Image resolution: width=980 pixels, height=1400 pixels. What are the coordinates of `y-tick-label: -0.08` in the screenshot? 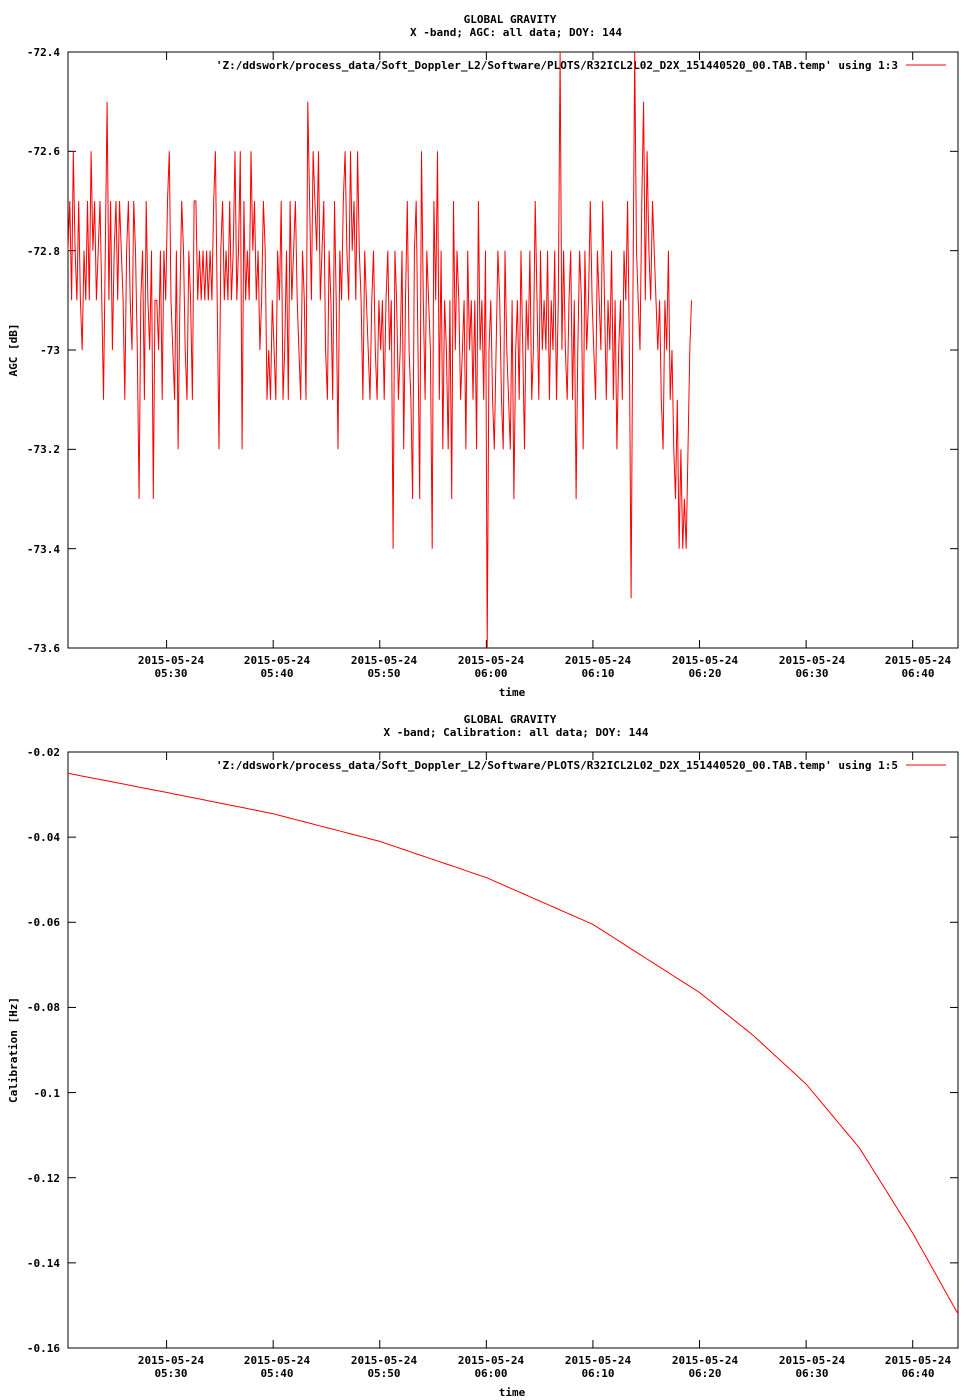 It's located at (43, 1007).